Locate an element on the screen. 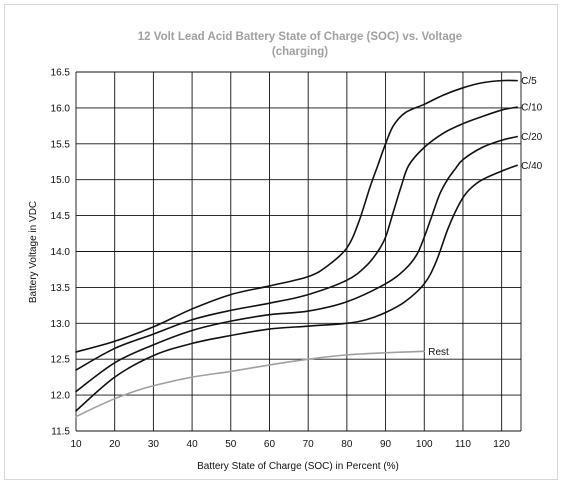 The image size is (566, 485). series-label-rest: Rest is located at coordinates (438, 352).